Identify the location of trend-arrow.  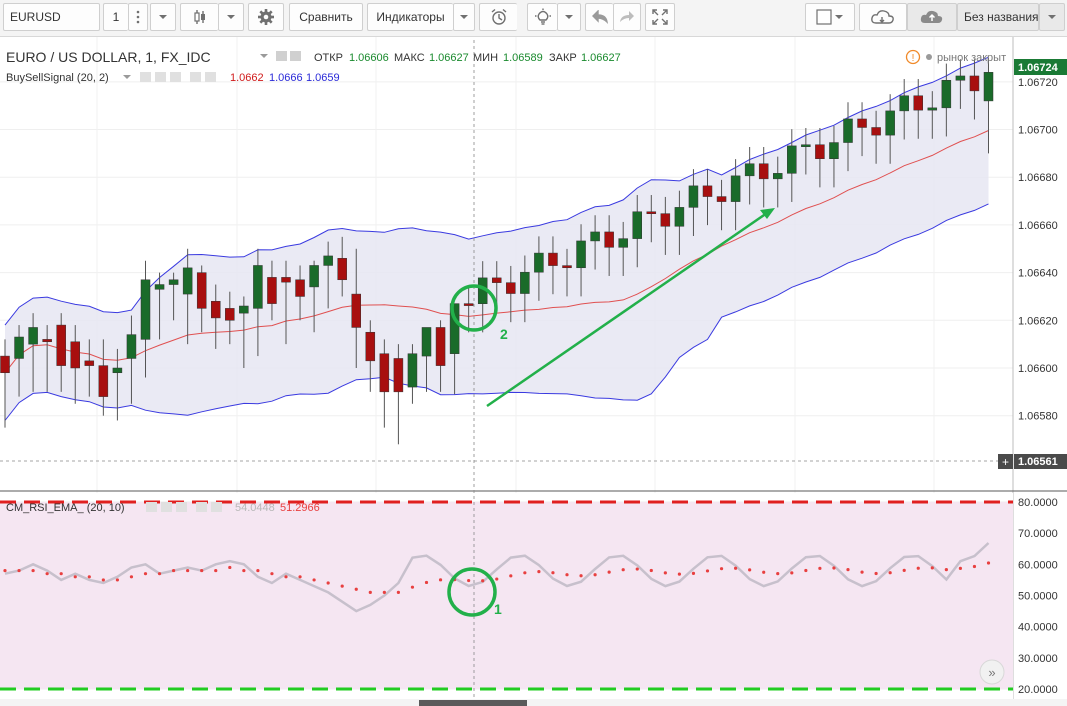
(627, 309).